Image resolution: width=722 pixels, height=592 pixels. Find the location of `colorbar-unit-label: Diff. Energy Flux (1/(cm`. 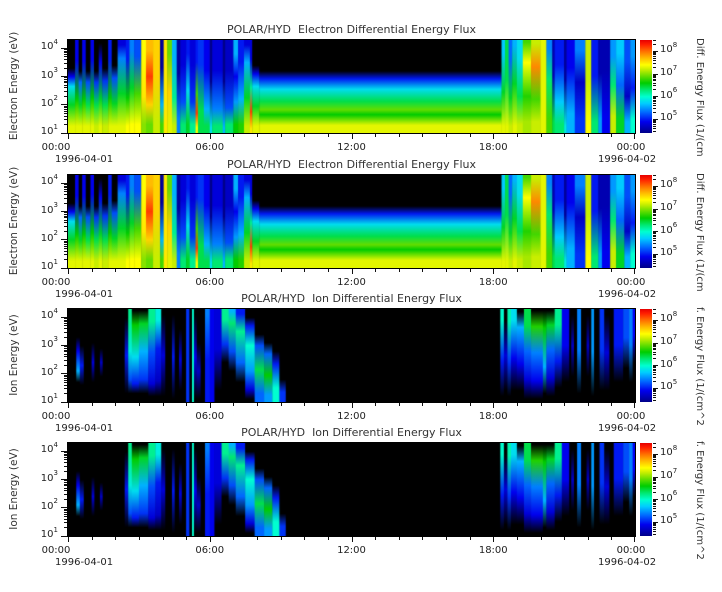

colorbar-unit-label: Diff. Energy Flux (1/(cm is located at coordinates (699, 97).